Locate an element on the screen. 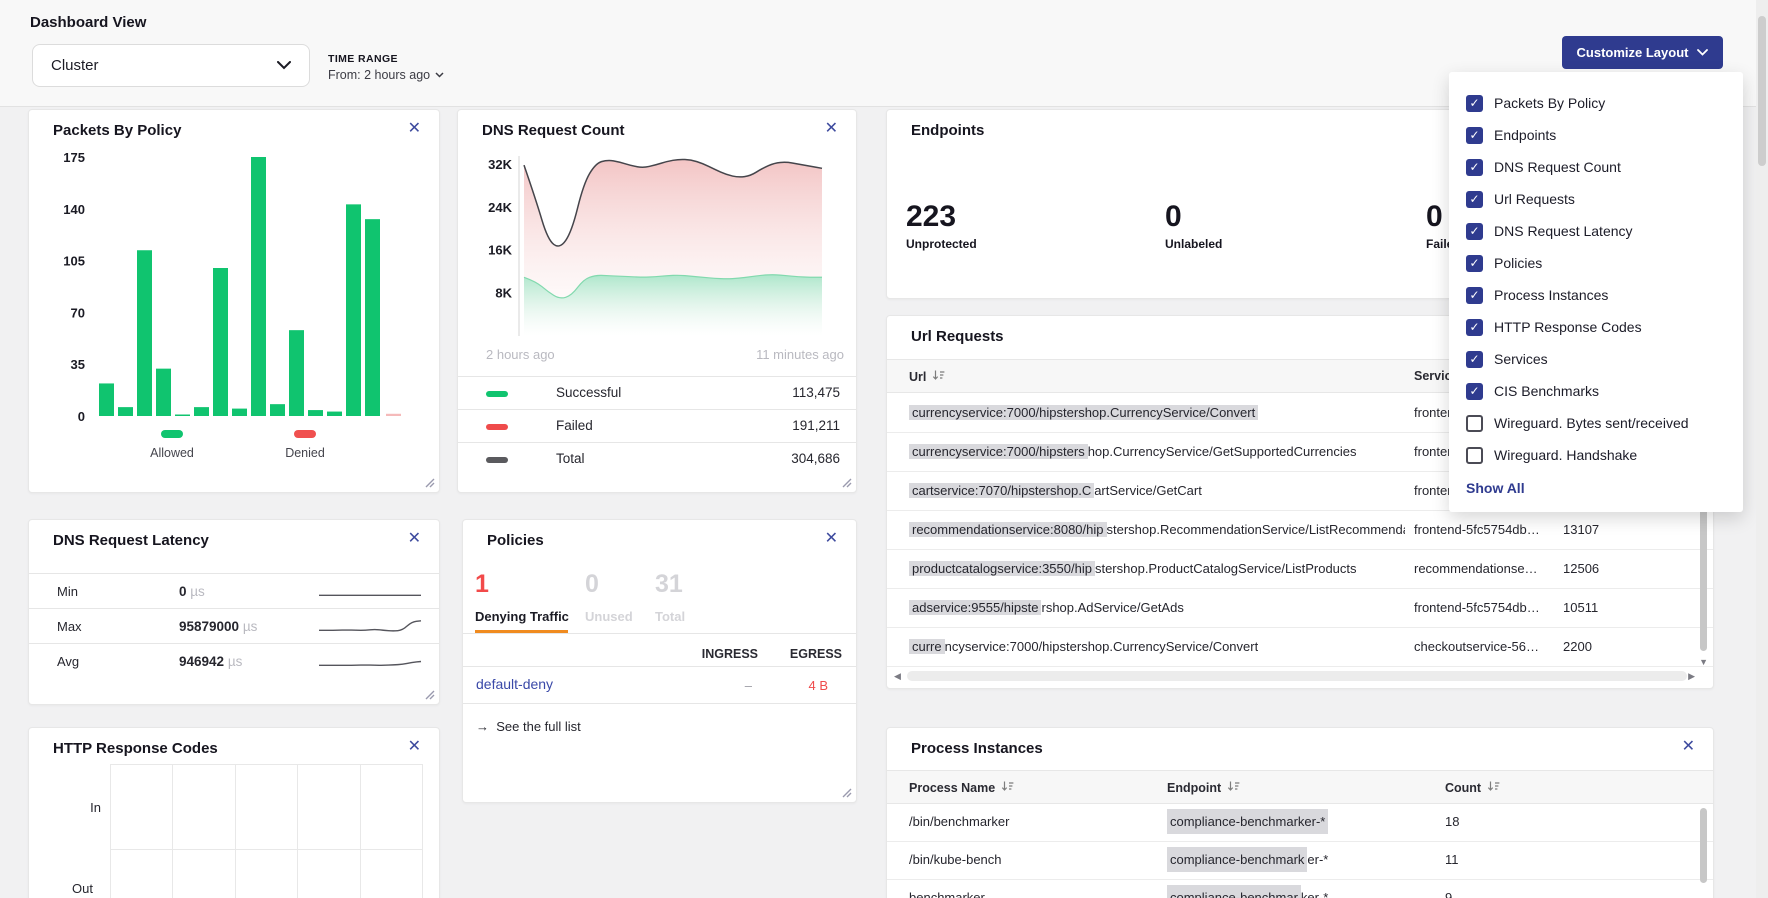 The image size is (1768, 898). menu-item-label: Policies is located at coordinates (1518, 263).